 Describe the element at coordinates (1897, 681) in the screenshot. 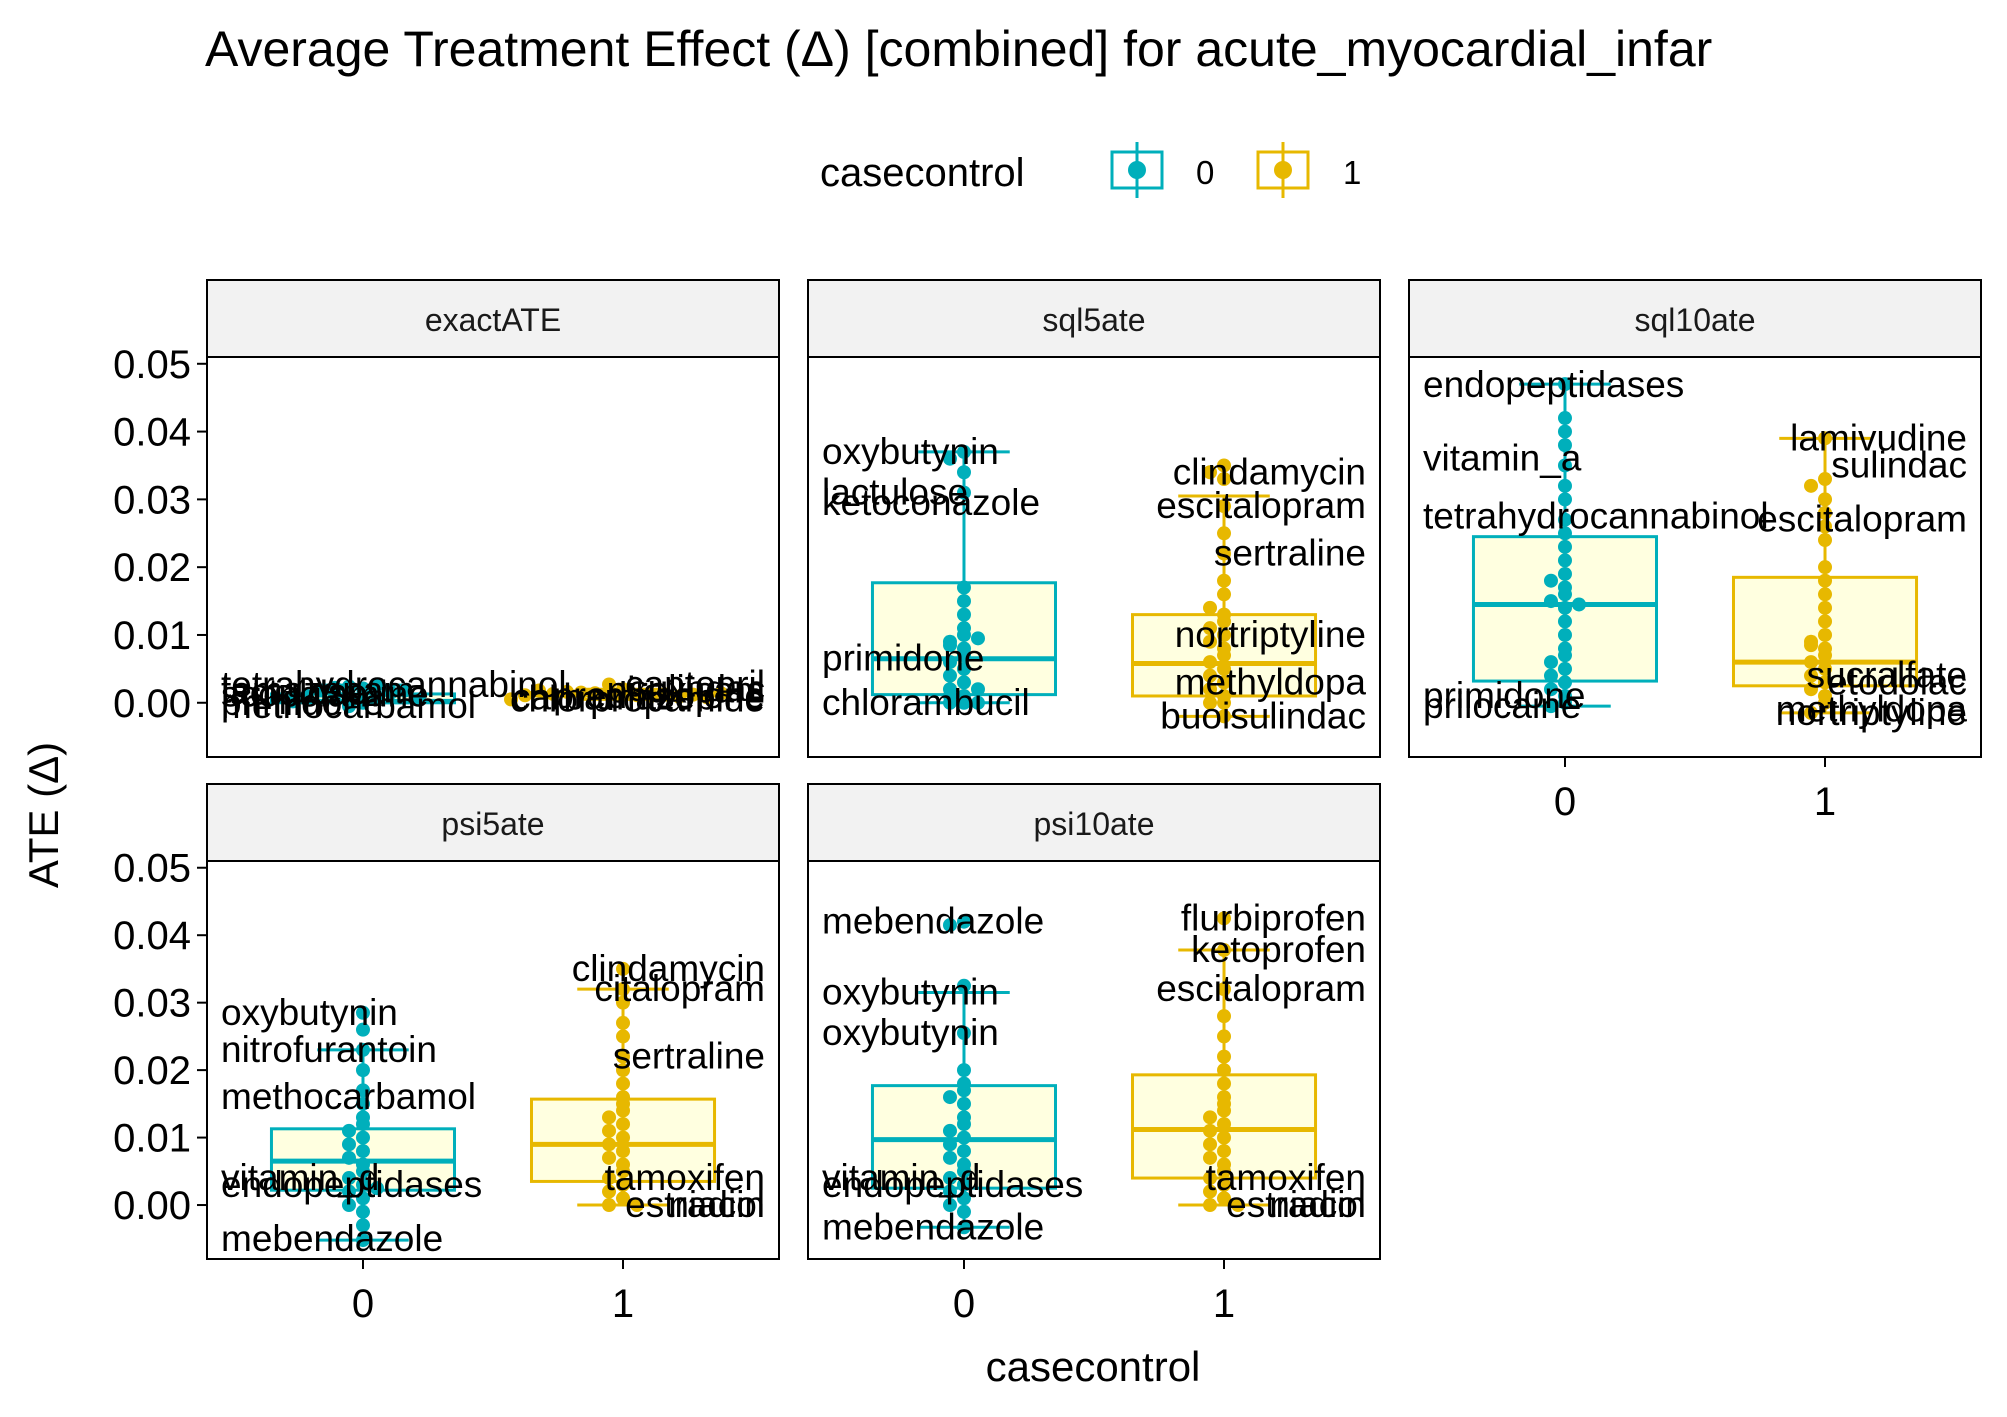

I see `point-label: etodolac` at that location.